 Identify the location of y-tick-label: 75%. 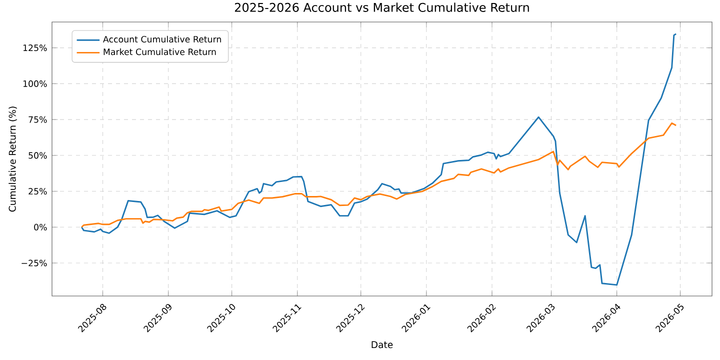
(37, 119).